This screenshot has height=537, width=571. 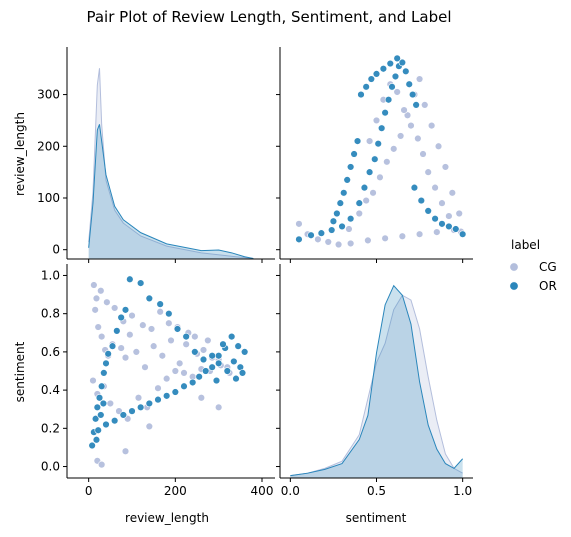 I want to click on bottom-right-x-axis-label: sentiment, so click(x=376, y=518).